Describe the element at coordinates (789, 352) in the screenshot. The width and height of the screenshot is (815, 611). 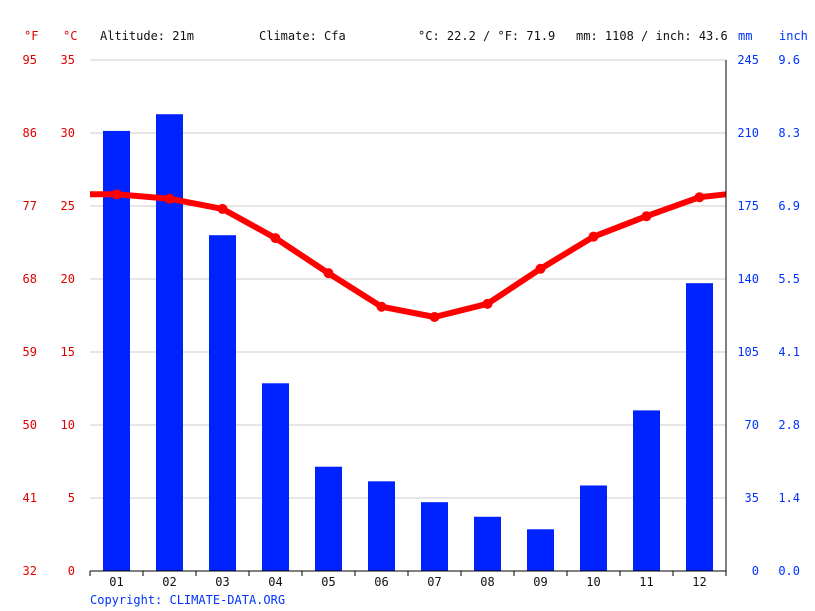
I see `inch-tick-label: 4.1` at that location.